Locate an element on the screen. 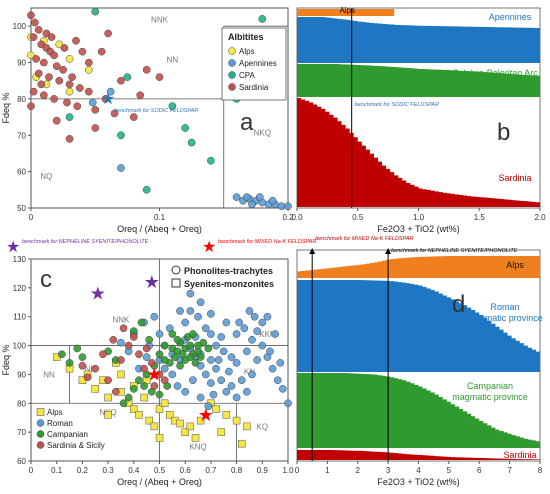  legend-label: Sardinia & Sicily is located at coordinates (76, 445).